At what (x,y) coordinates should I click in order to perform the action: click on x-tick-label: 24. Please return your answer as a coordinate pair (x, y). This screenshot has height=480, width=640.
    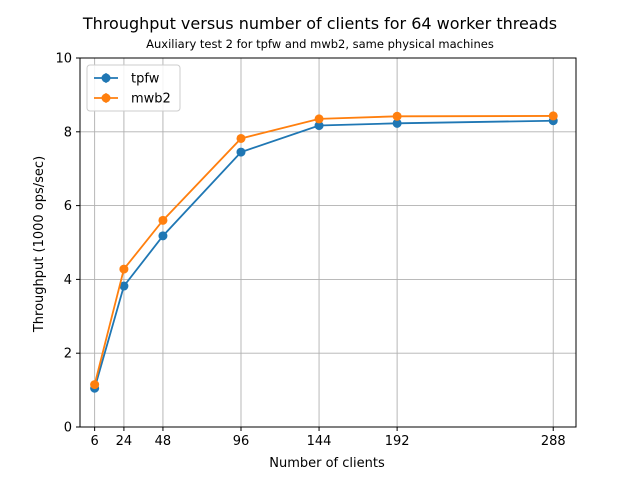
    Looking at the image, I should click on (124, 441).